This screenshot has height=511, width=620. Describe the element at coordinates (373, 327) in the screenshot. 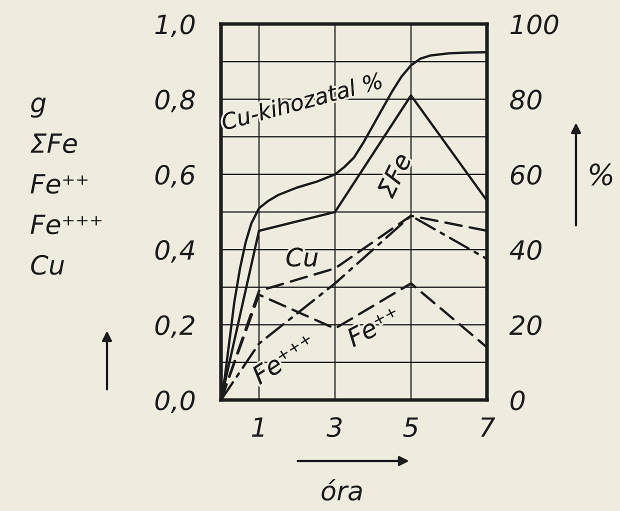

I see `text: Fe⁺⁺` at that location.